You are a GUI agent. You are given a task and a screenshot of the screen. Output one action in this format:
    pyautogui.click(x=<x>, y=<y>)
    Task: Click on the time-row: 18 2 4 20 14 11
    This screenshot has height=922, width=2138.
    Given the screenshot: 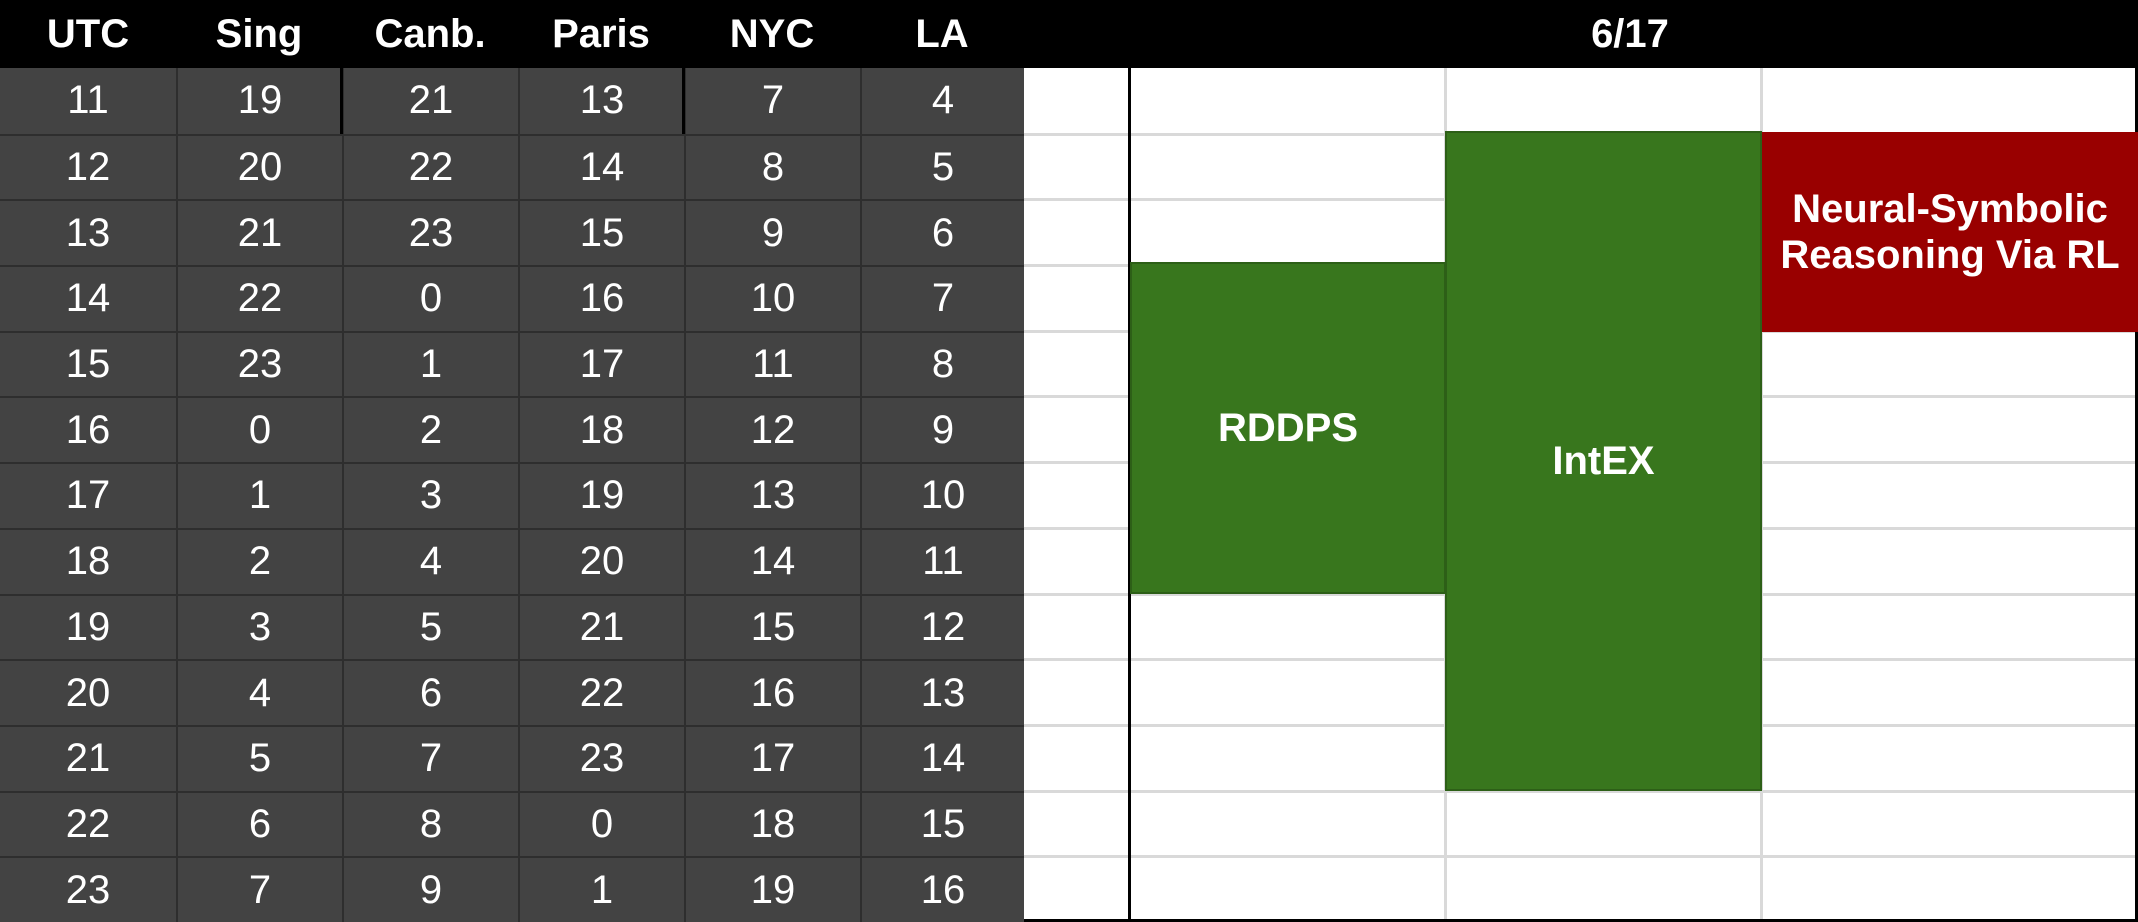 What is the action you would take?
    pyautogui.click(x=512, y=560)
    